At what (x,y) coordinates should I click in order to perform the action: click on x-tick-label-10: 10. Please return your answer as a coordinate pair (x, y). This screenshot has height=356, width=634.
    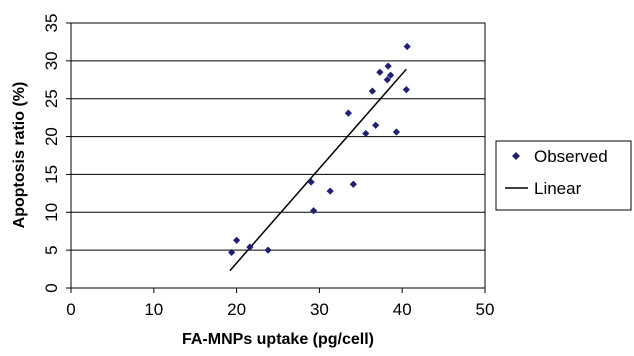
    Looking at the image, I should click on (153, 309).